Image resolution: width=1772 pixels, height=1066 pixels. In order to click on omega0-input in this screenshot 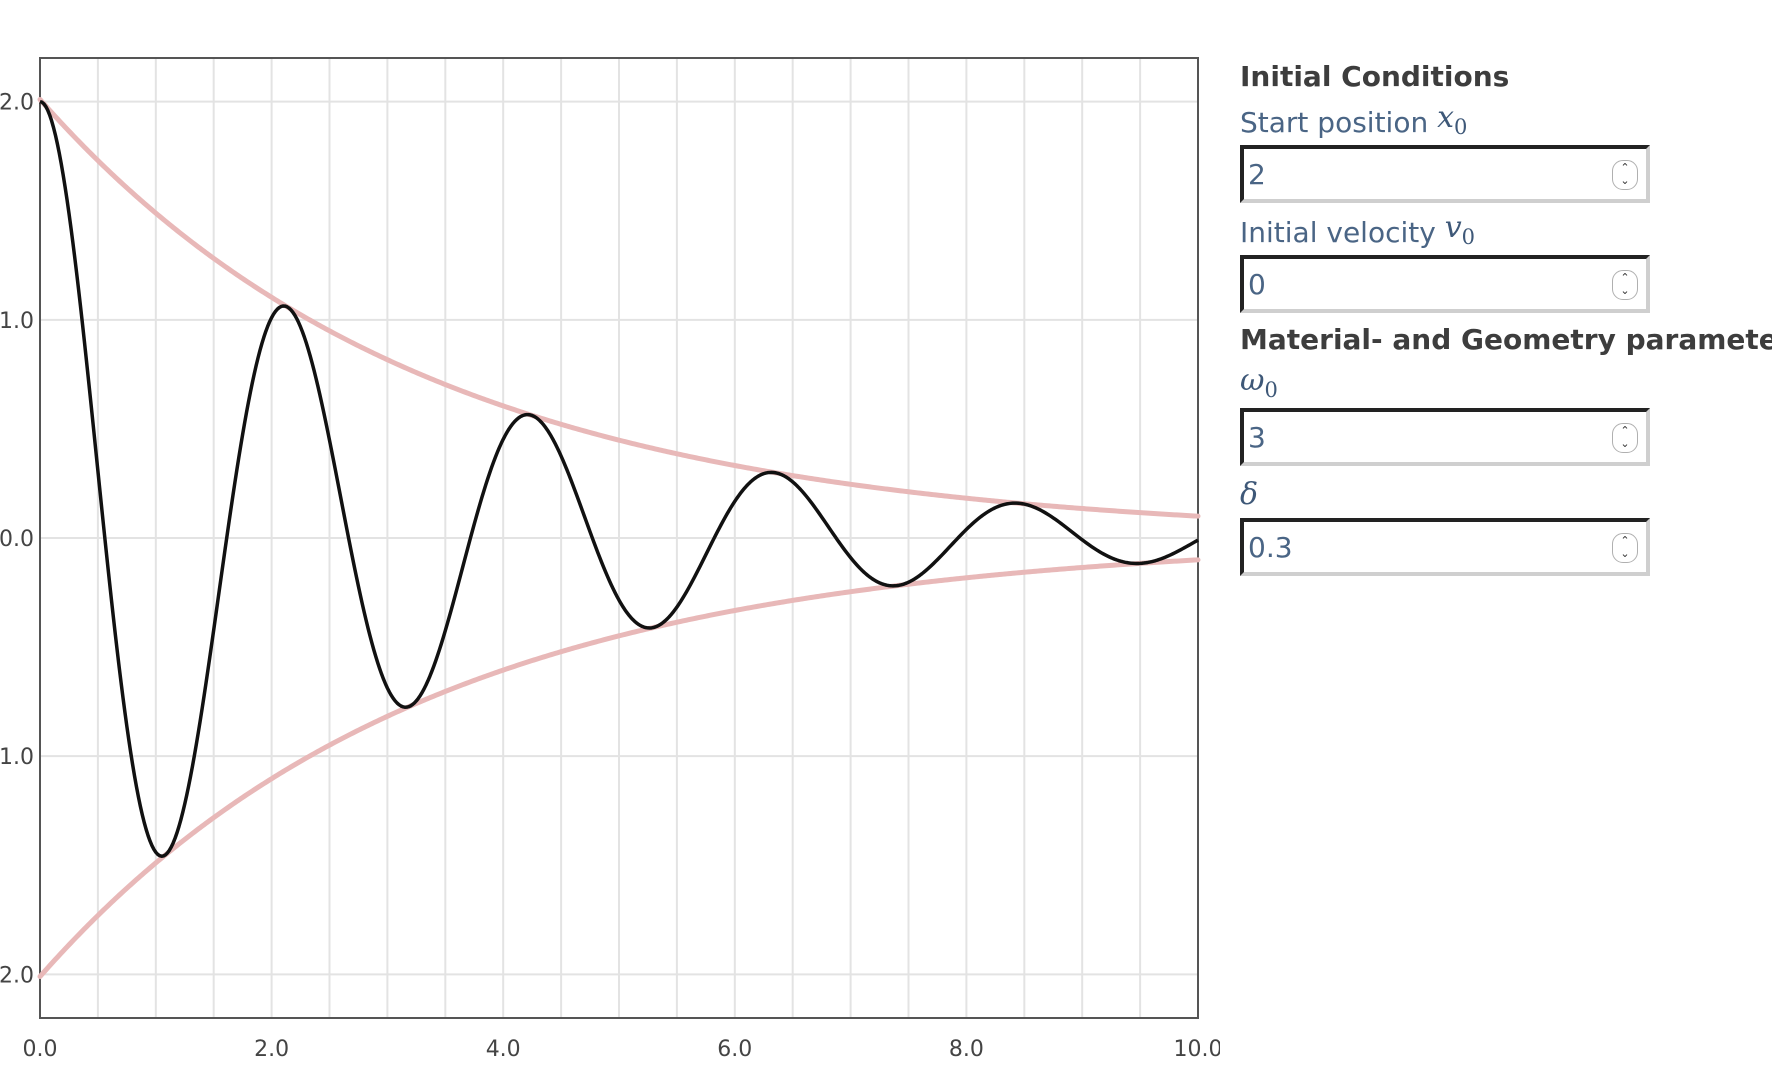, I will do `click(1411, 437)`.